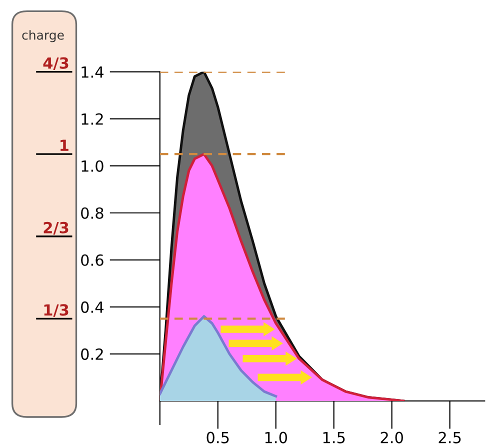 Image resolution: width=492 pixels, height=446 pixels. What do you see at coordinates (56, 228) in the screenshot?
I see `y2-tick-label: 2/3` at bounding box center [56, 228].